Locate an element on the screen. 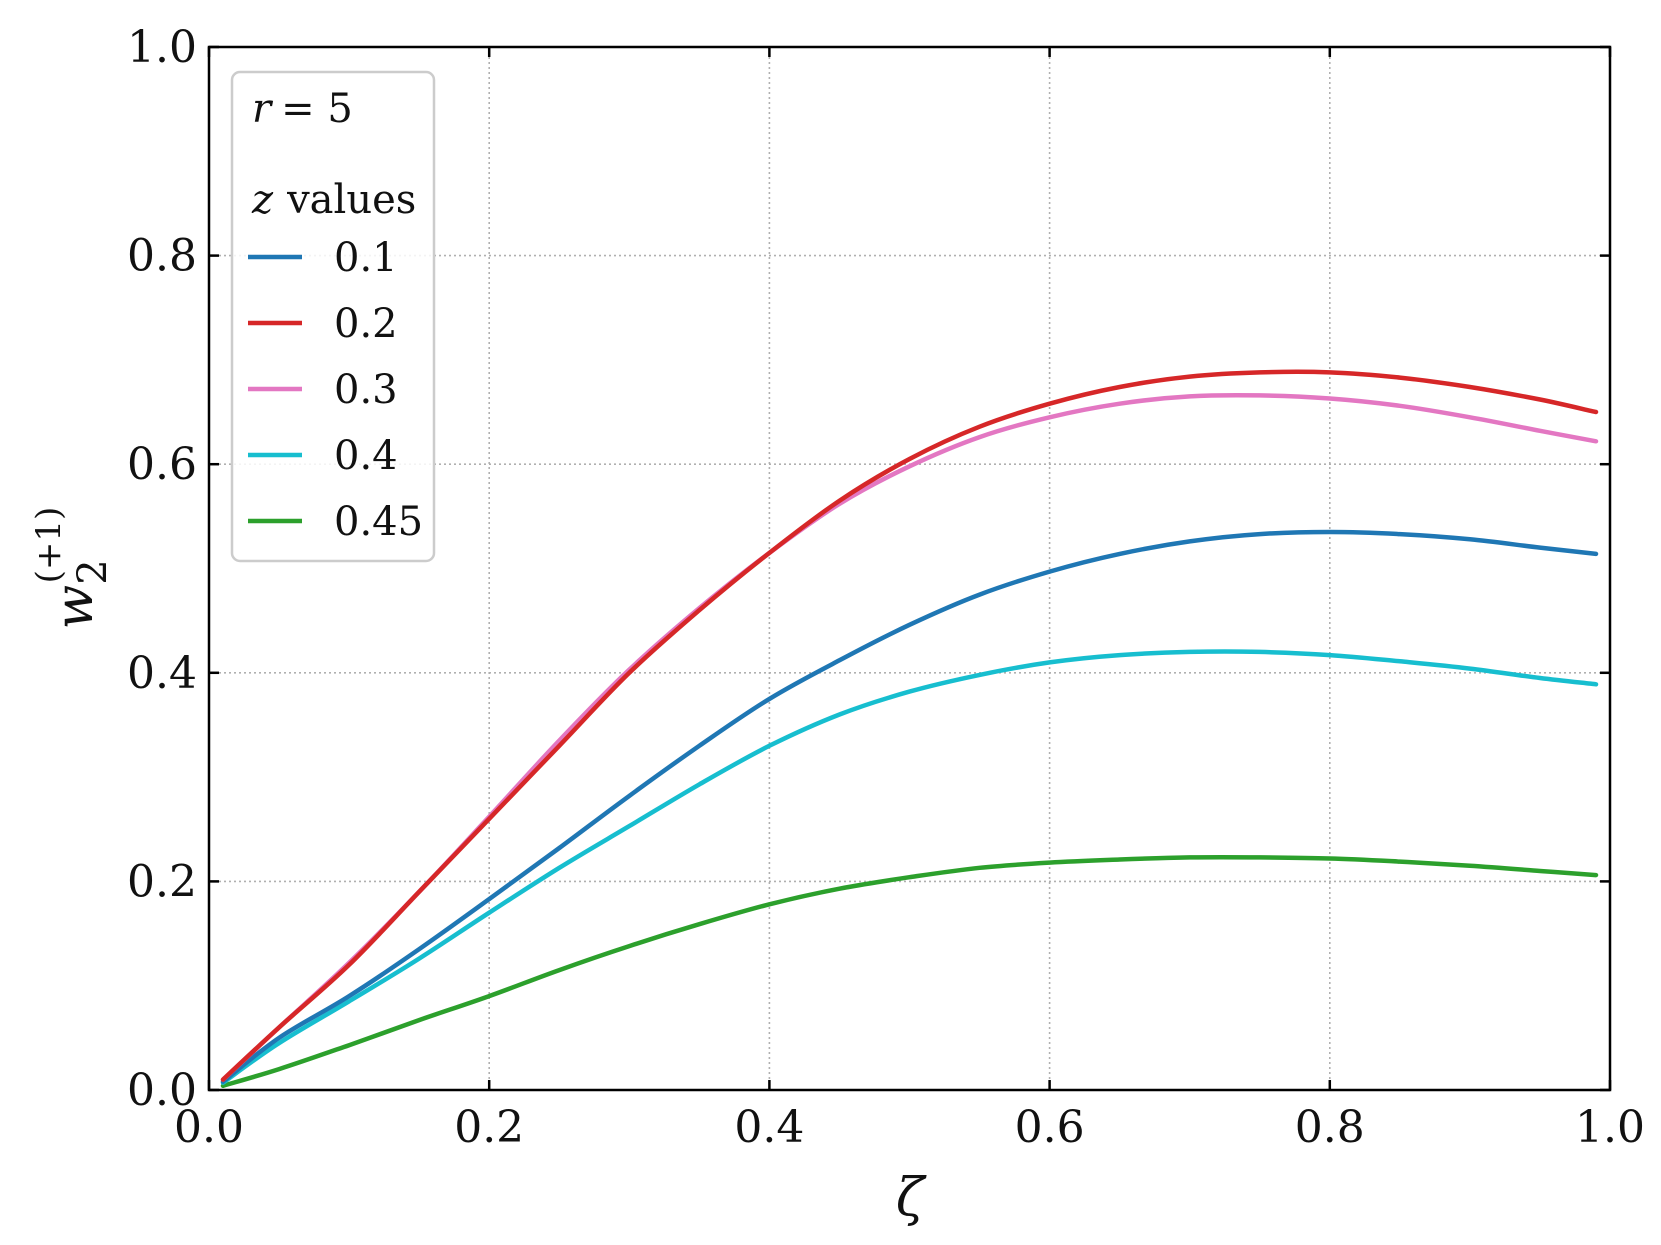 The image size is (1661, 1245). y-tick-label: 0.0 is located at coordinates (162, 1090).